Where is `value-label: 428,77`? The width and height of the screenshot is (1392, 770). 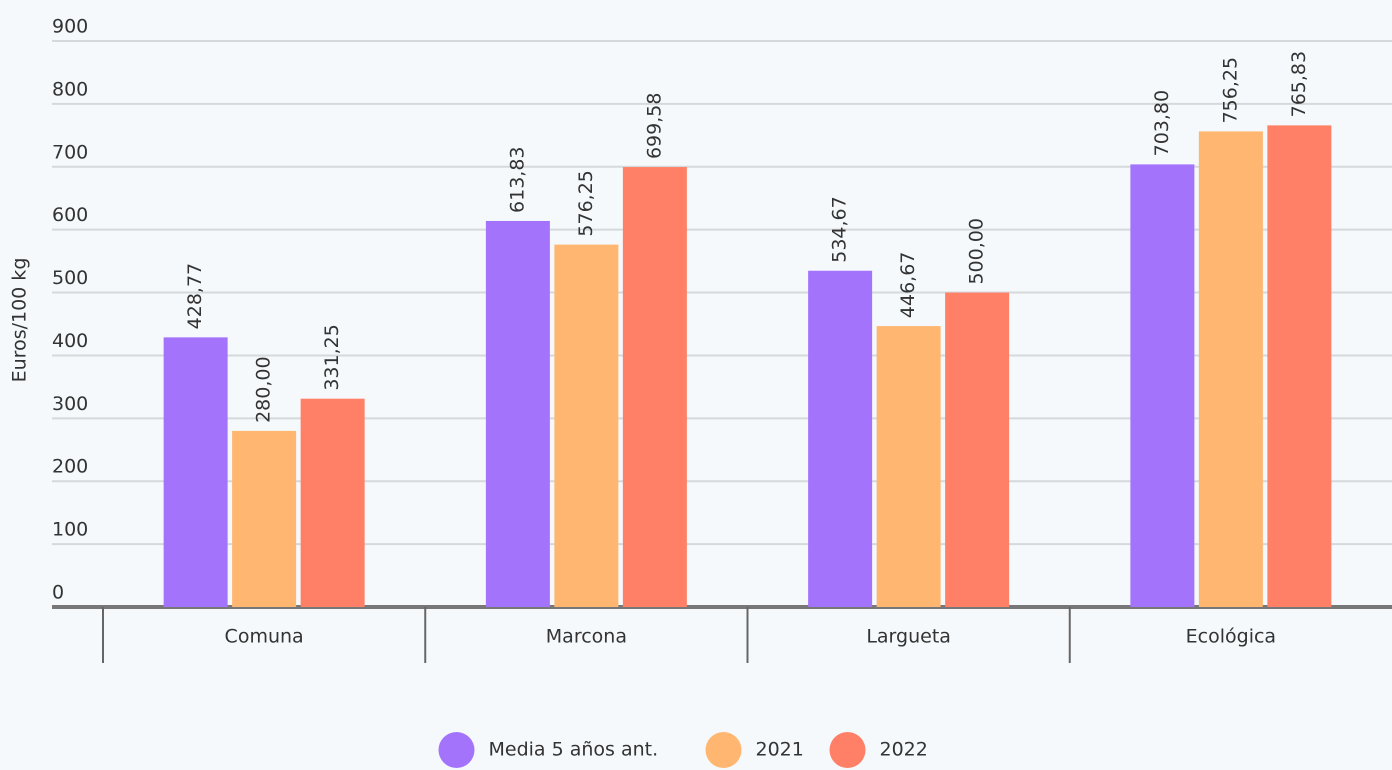 value-label: 428,77 is located at coordinates (195, 296).